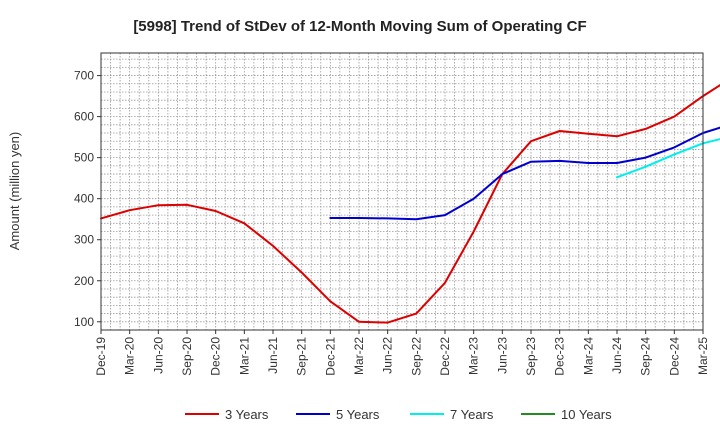 The height and width of the screenshot is (440, 720). Describe the element at coordinates (359, 356) in the screenshot. I see `x-tick-label: Mar-22` at that location.